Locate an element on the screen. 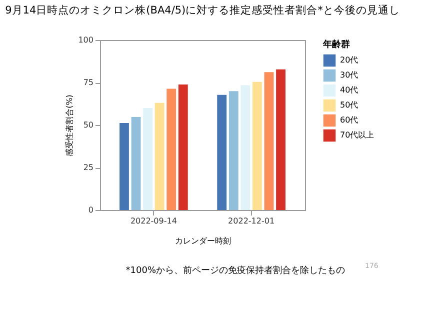 This screenshot has height=320, width=427. x-tick-label: 2022-09-14 is located at coordinates (153, 221).